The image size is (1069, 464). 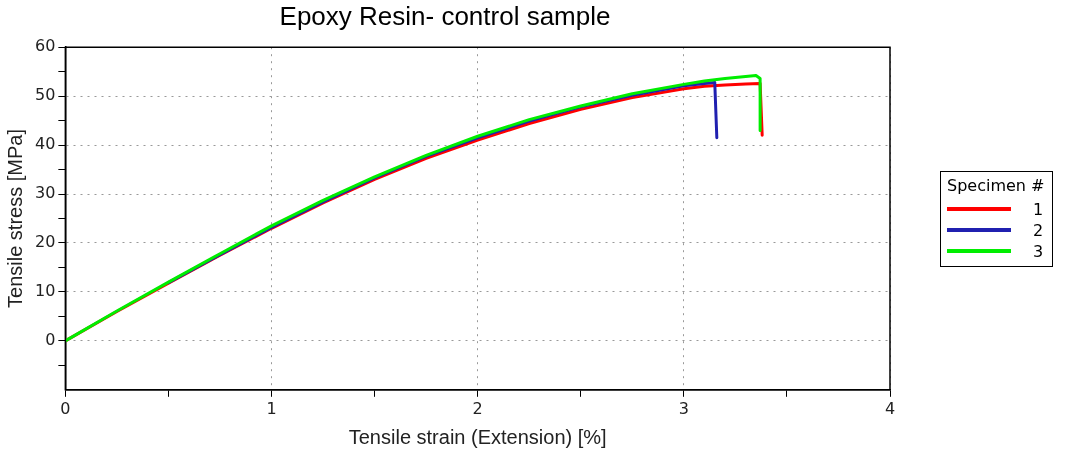 I want to click on x-tick-label: 3, so click(x=683, y=408).